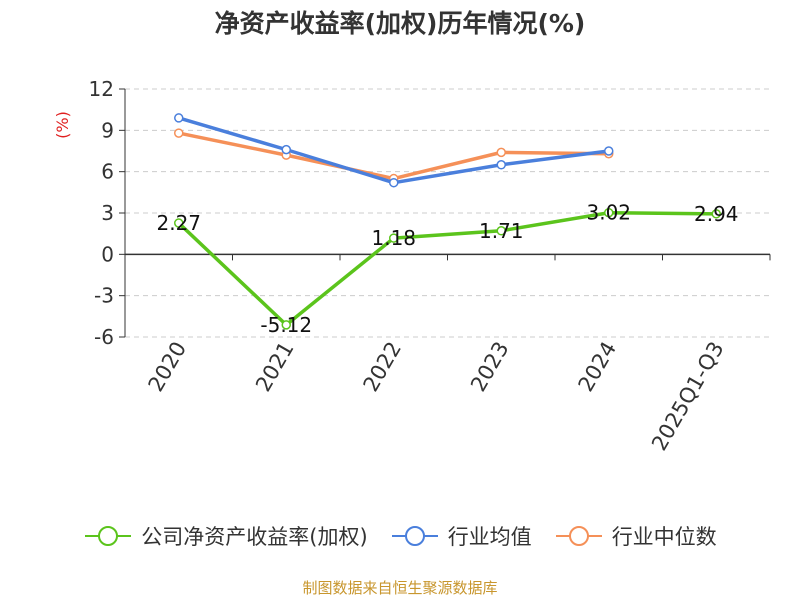  Describe the element at coordinates (101, 89) in the screenshot. I see `y-tick-label: 12` at that location.